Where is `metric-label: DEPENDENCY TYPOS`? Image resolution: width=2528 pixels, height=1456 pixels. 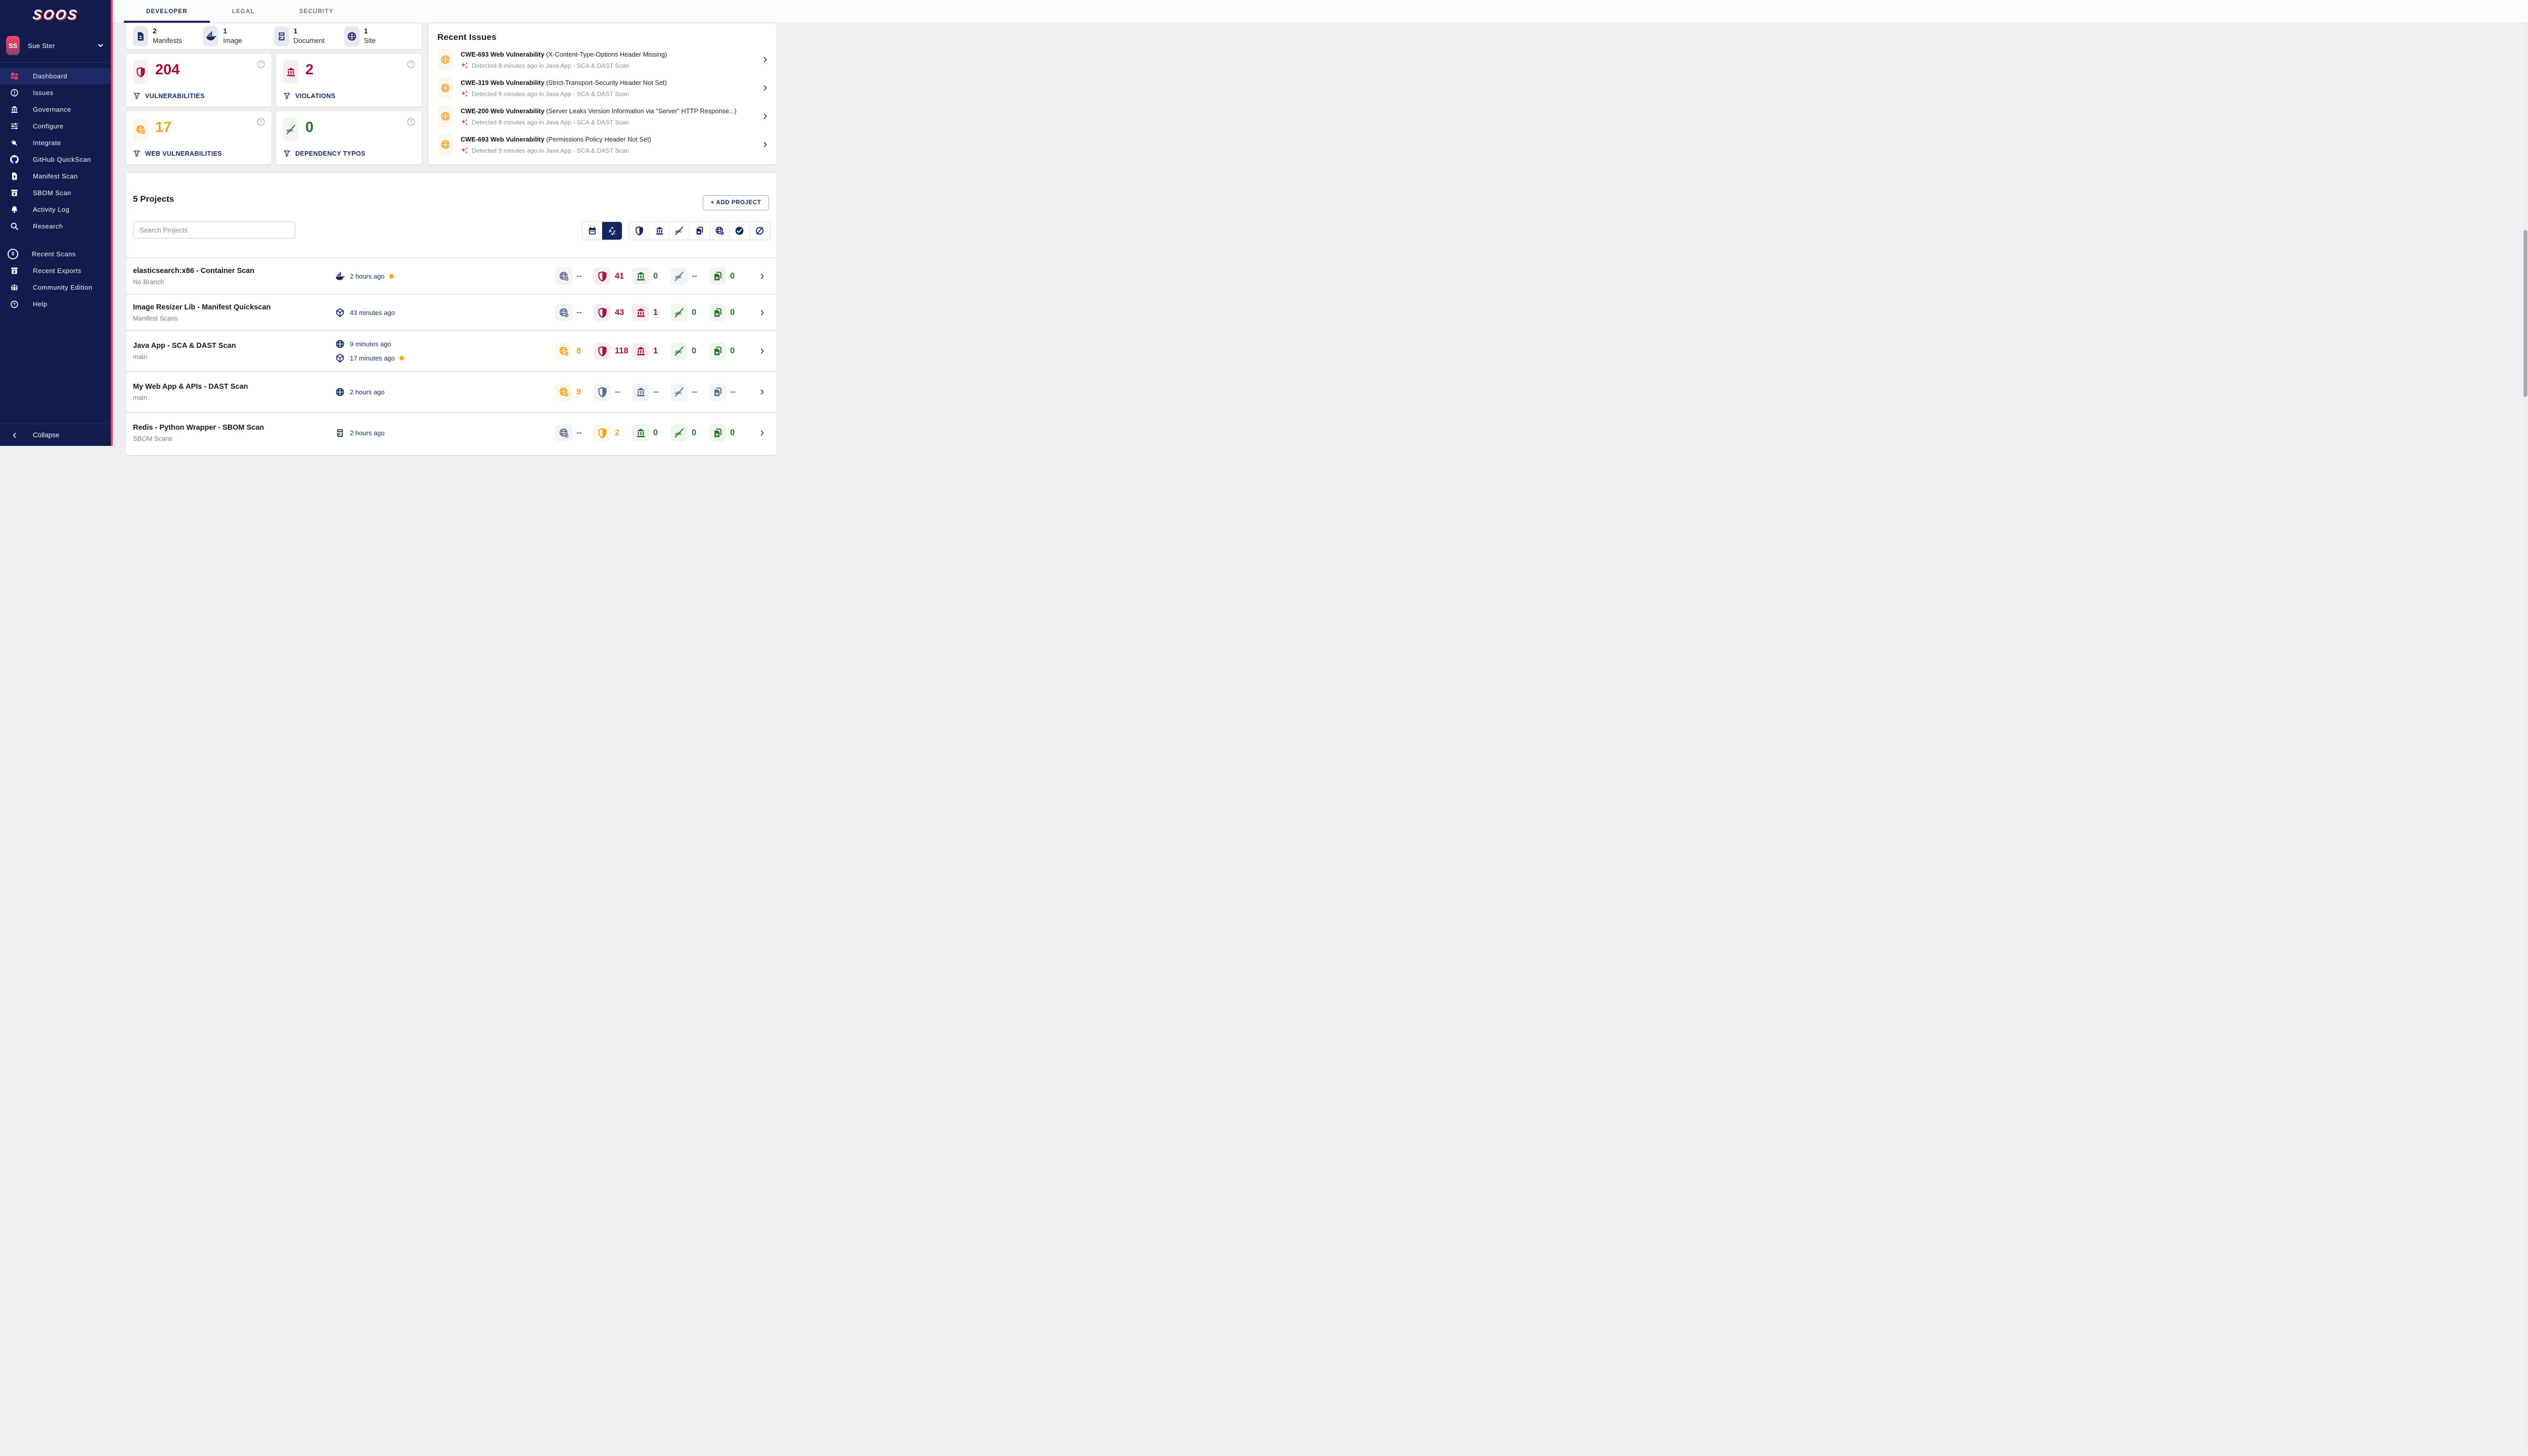 metric-label: DEPENDENCY TYPOS is located at coordinates (331, 153).